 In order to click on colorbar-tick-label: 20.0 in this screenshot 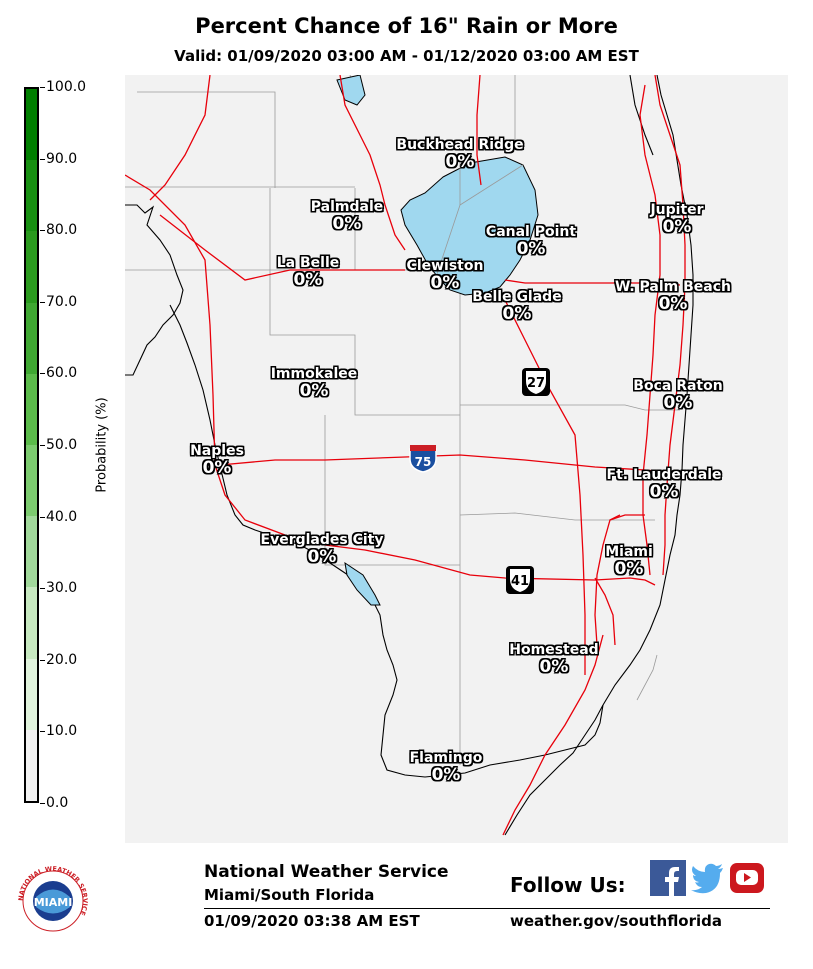, I will do `click(62, 659)`.